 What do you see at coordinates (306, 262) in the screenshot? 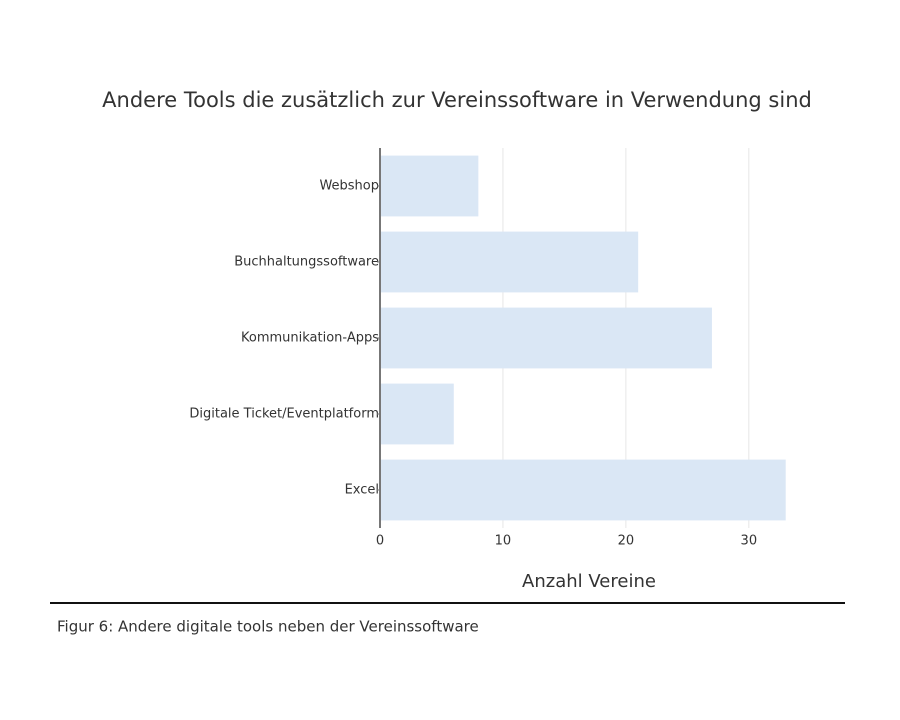
I see `y-tick-label: Buchhaltungssoftware` at bounding box center [306, 262].